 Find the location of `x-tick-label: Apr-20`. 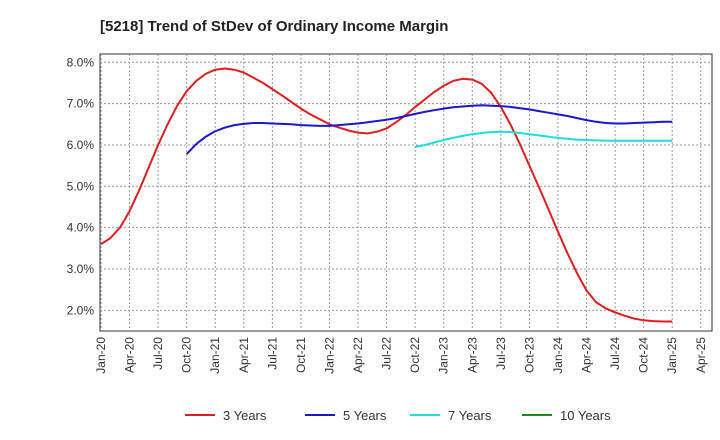

x-tick-label: Apr-20 is located at coordinates (130, 355).